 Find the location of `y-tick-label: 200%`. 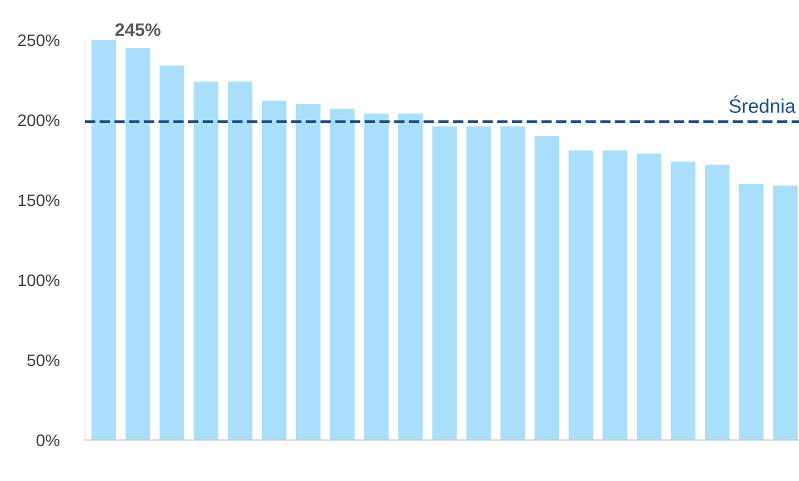

y-tick-label: 200% is located at coordinates (39, 120).